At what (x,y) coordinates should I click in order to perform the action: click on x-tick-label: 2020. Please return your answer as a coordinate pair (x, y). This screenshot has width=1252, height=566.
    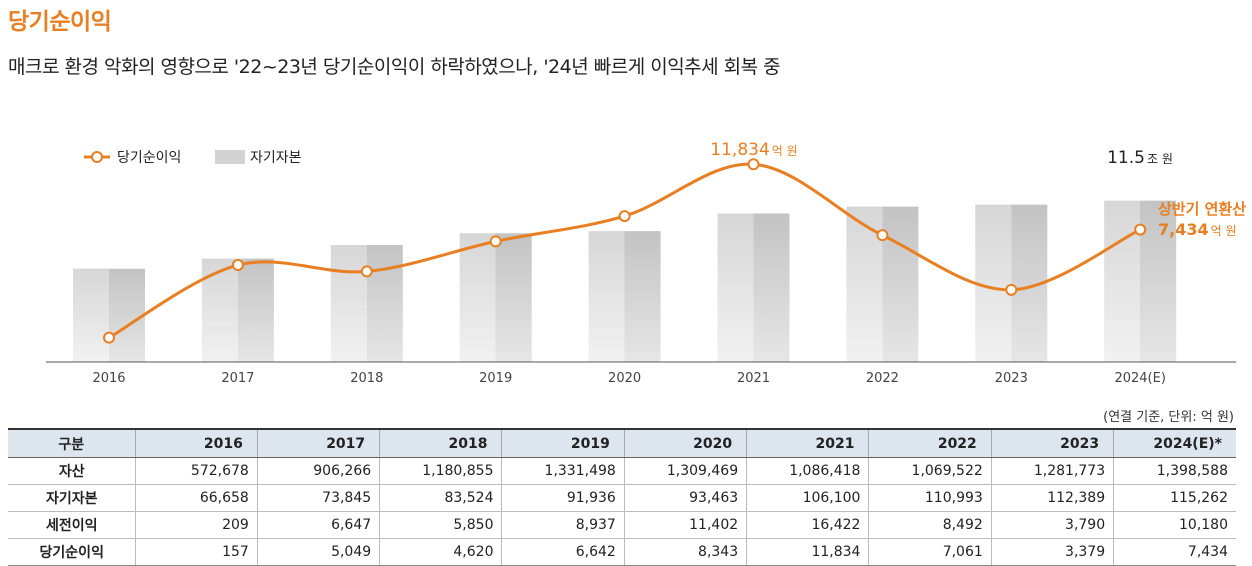
    Looking at the image, I should click on (624, 378).